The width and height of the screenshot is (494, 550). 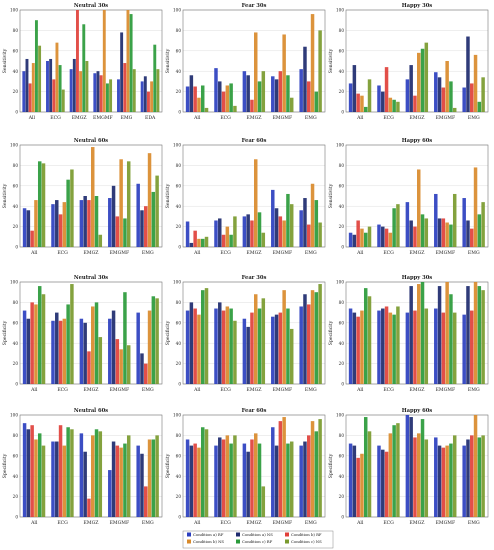 What do you see at coordinates (91, 61) in the screenshot?
I see `plot-frame` at bounding box center [91, 61].